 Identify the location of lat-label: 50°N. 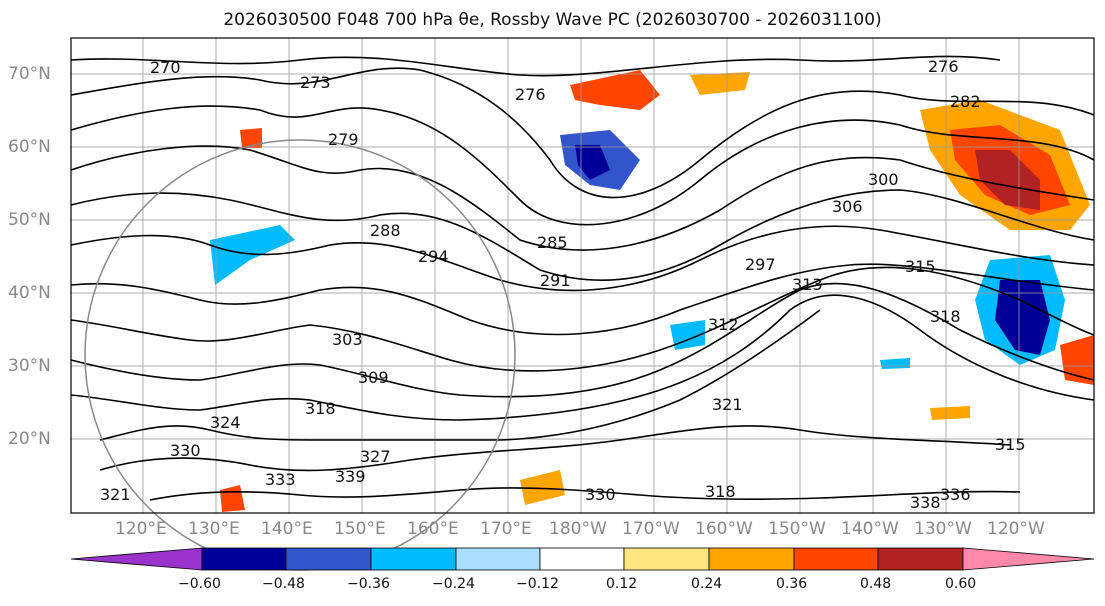
(29, 220).